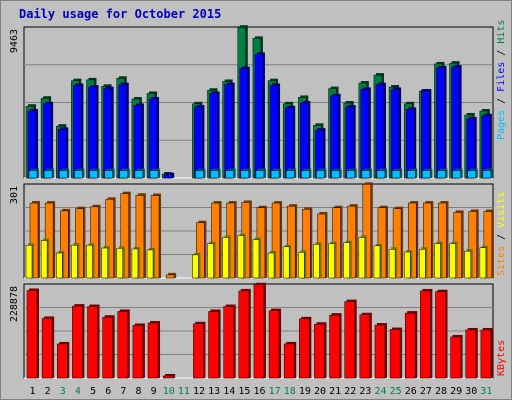 This screenshot has height=400, width=512. Describe the element at coordinates (335, 391) in the screenshot. I see `x-tick-label: 21` at that location.